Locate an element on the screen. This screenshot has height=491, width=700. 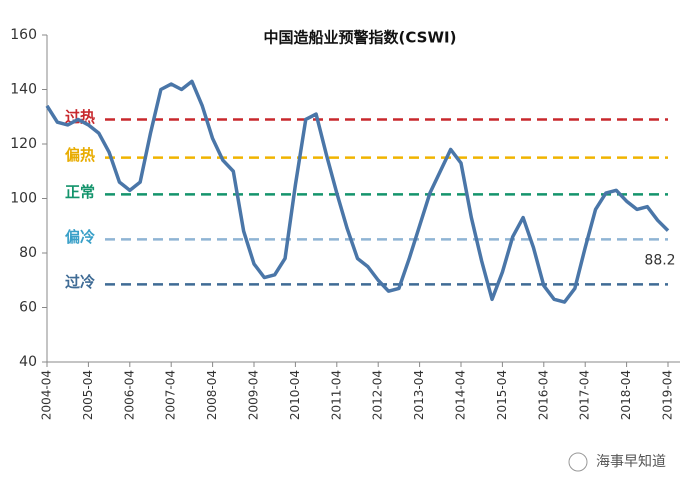
y-tick-label: 160 is located at coordinates (23, 35).